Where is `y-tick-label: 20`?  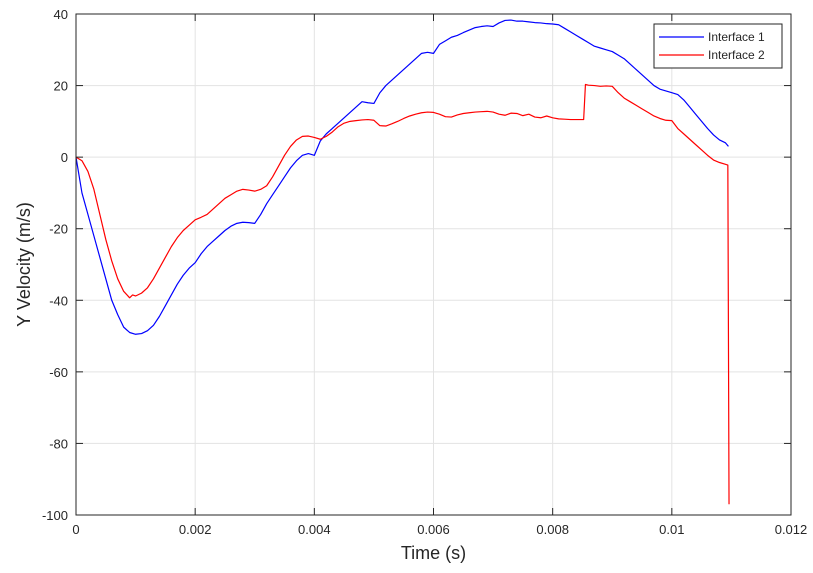 y-tick-label: 20 is located at coordinates (61, 86).